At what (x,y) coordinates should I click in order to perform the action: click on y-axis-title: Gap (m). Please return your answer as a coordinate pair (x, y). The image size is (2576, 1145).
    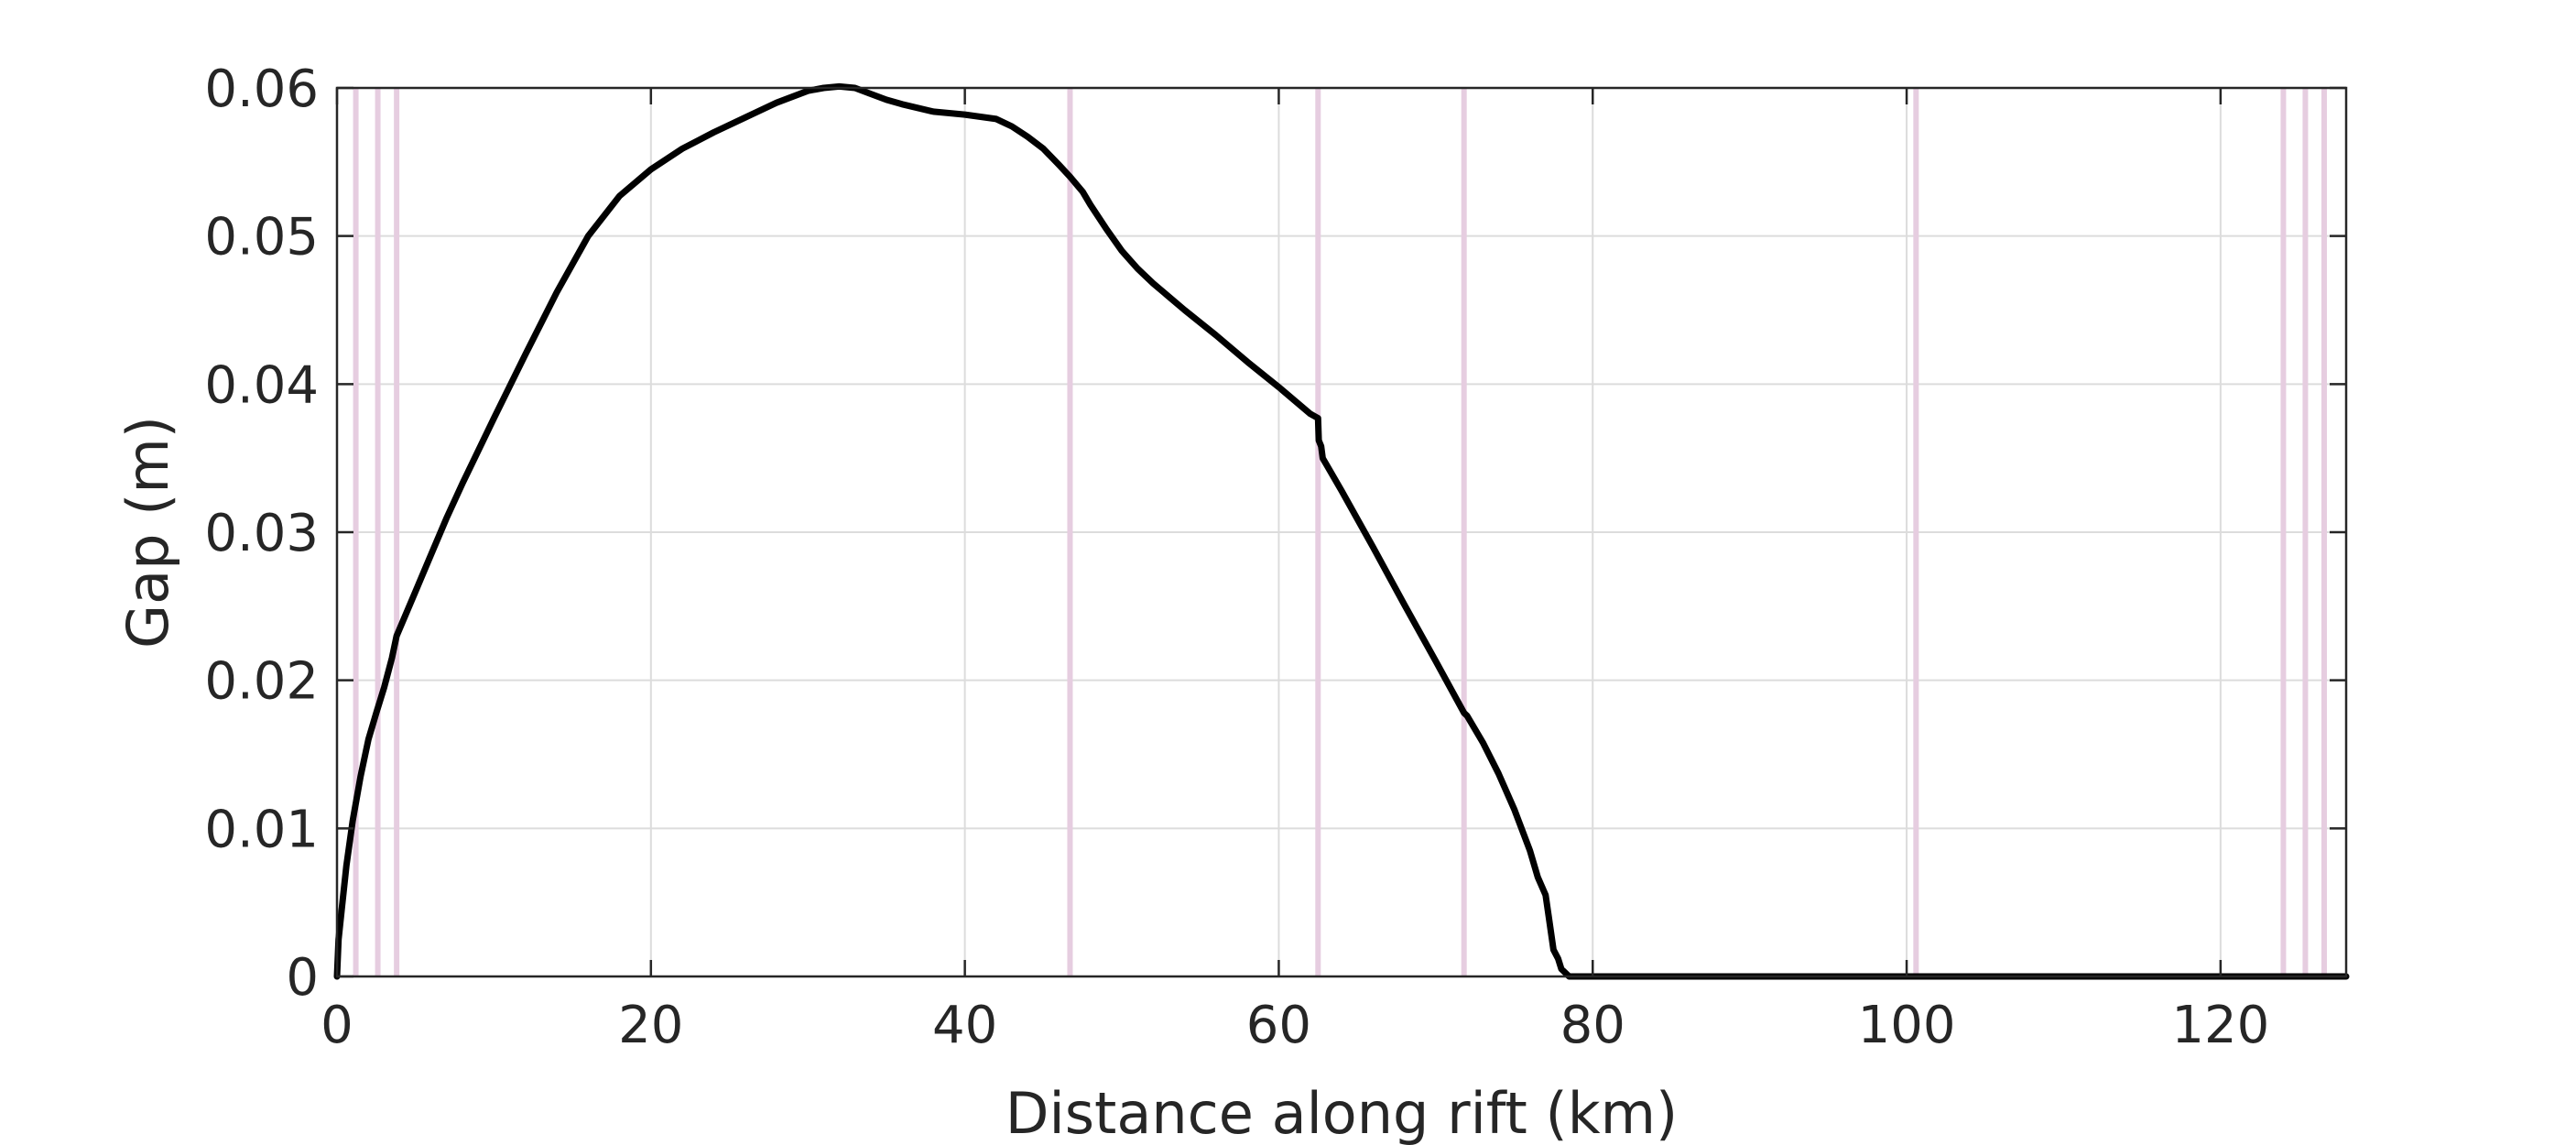
    Looking at the image, I should click on (147, 533).